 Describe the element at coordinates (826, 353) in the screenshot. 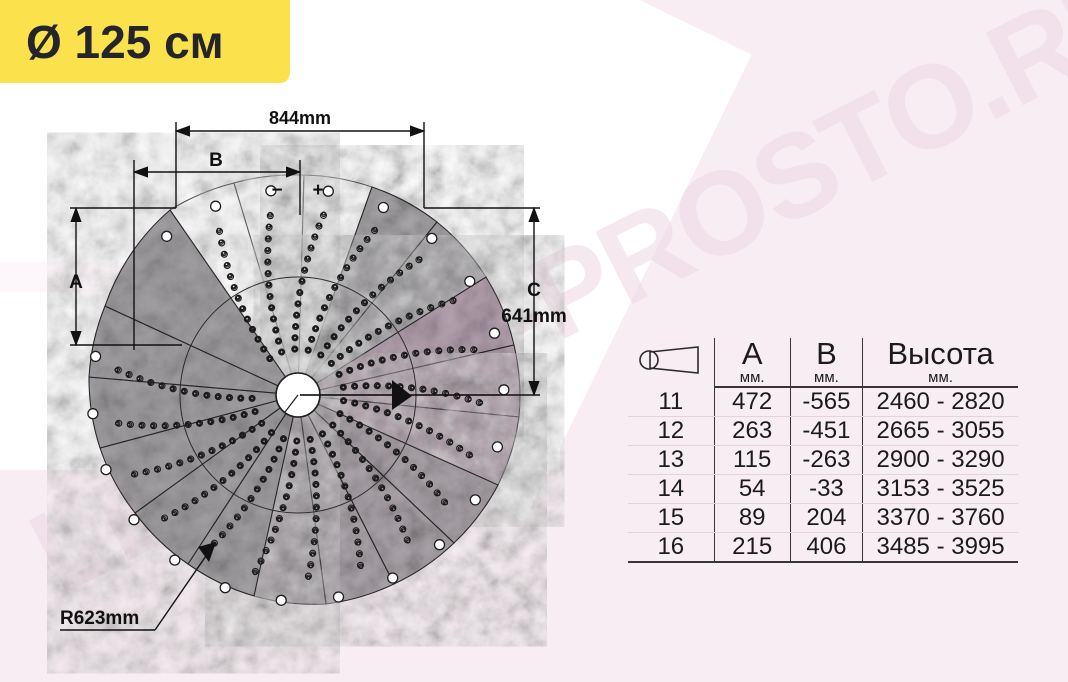

I see `header-b: B` at that location.